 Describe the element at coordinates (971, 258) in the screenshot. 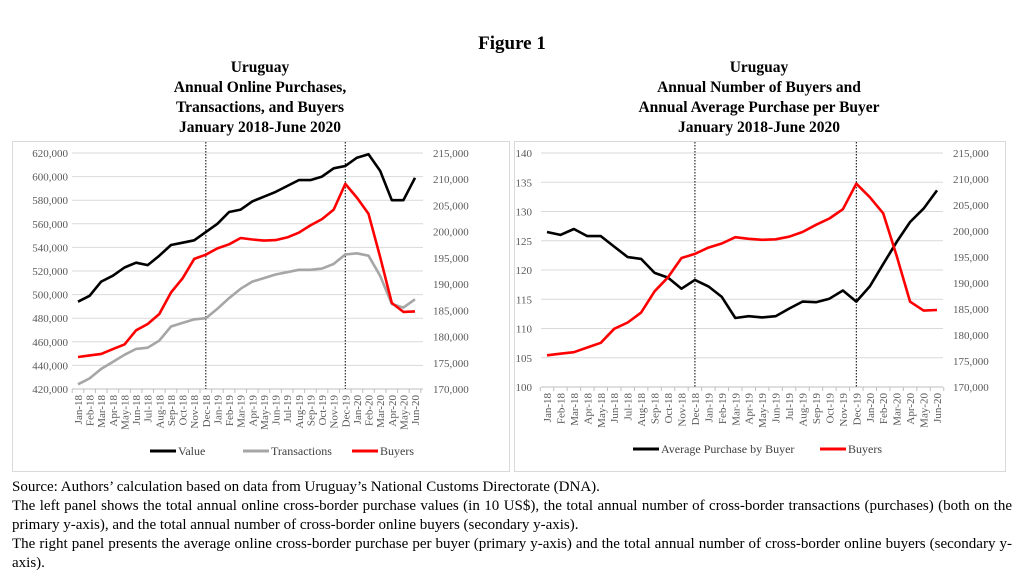

I see `y-secondary-tick-label: 195,000` at that location.